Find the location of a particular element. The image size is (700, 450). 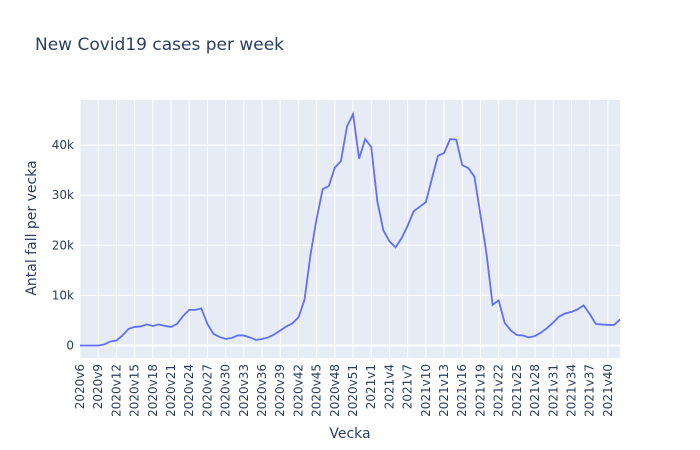

x-tick-label: 2020v6 is located at coordinates (80, 386).